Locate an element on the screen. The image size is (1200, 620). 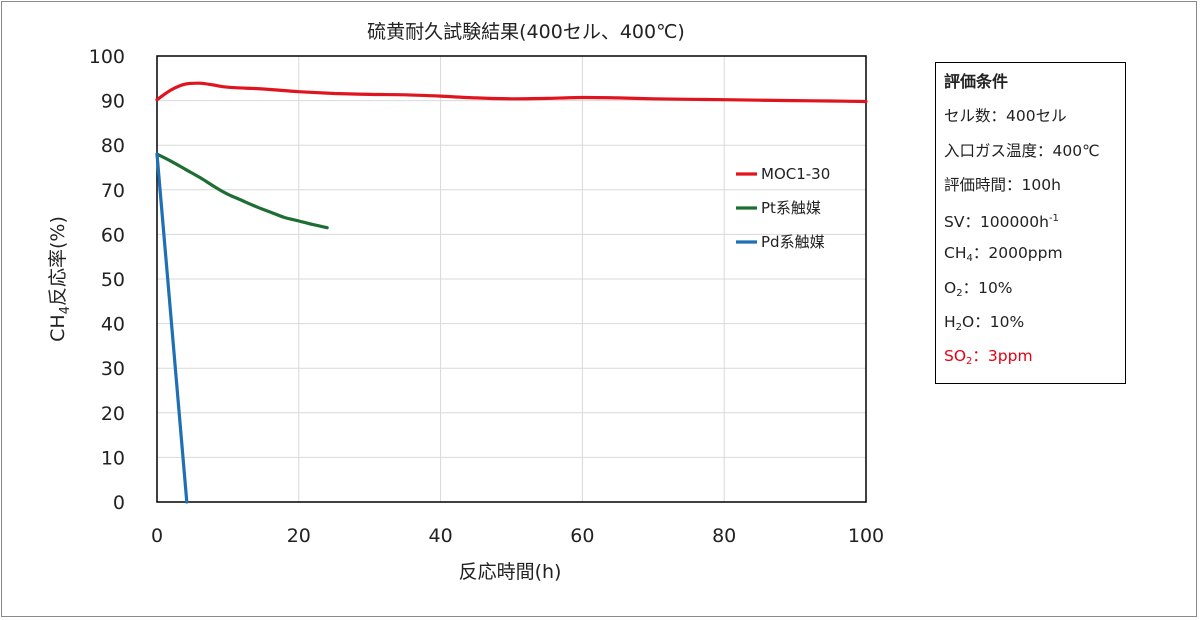
condition-eval-time: 評価時間：100h is located at coordinates (1002, 184).